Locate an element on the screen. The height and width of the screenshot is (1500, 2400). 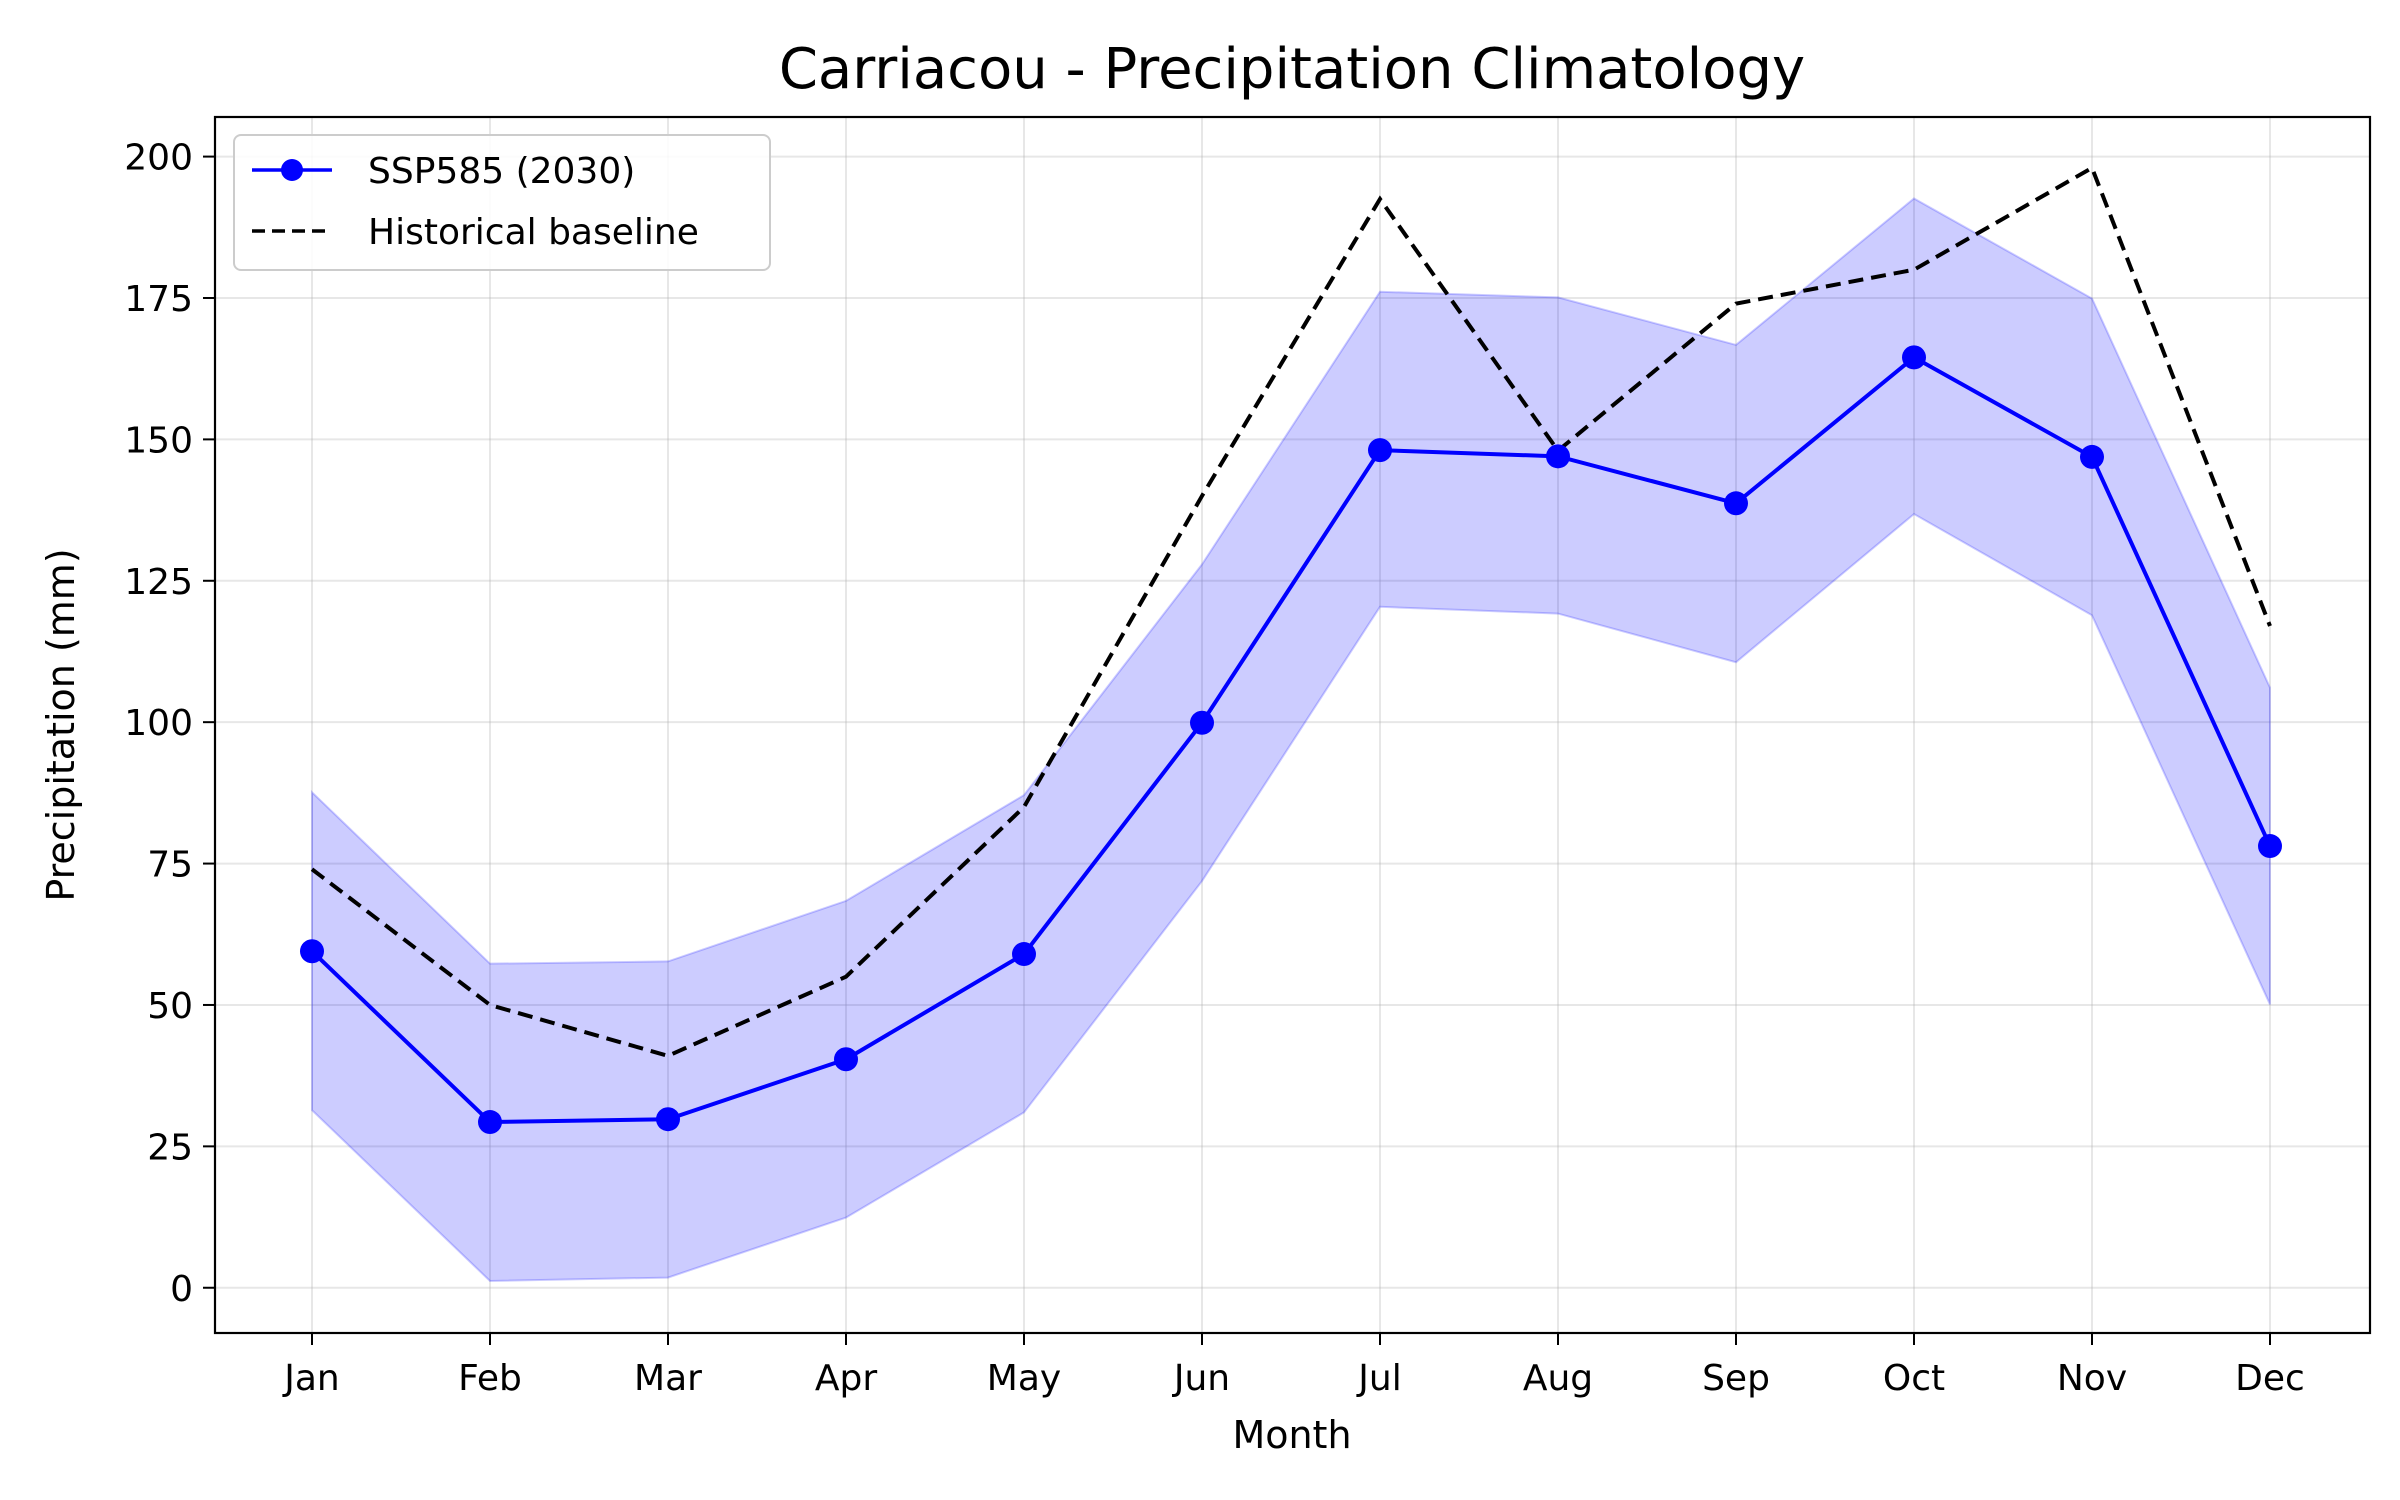
y-tick-label: 100 is located at coordinates (158, 723).